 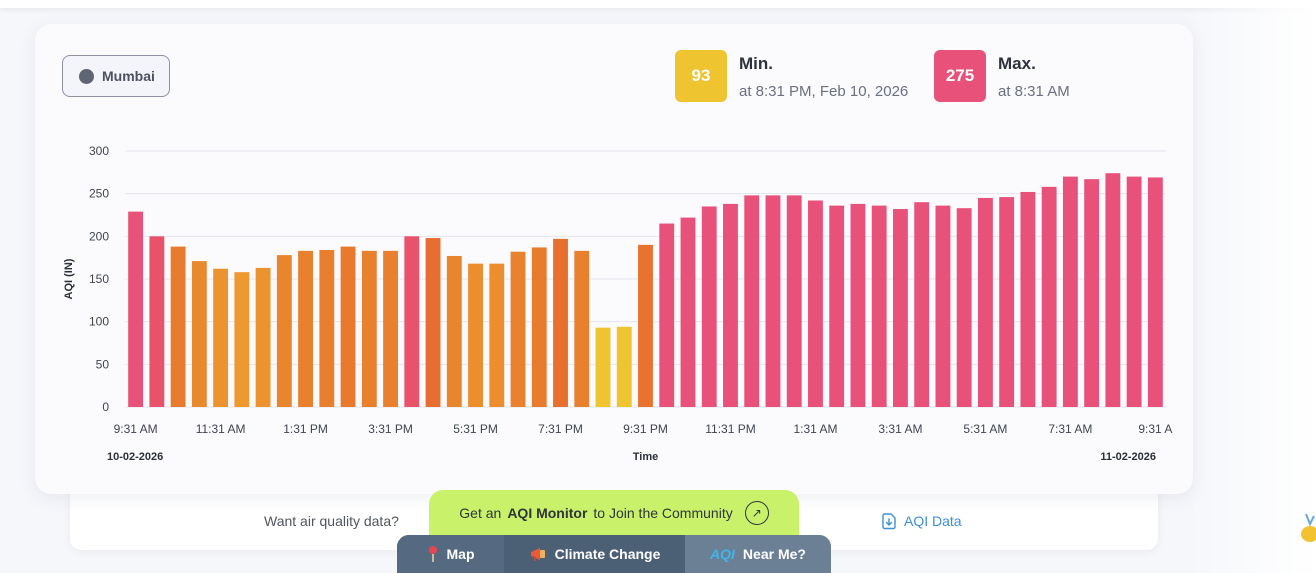 I want to click on nav-climate-change: Climate Change, so click(x=594, y=554).